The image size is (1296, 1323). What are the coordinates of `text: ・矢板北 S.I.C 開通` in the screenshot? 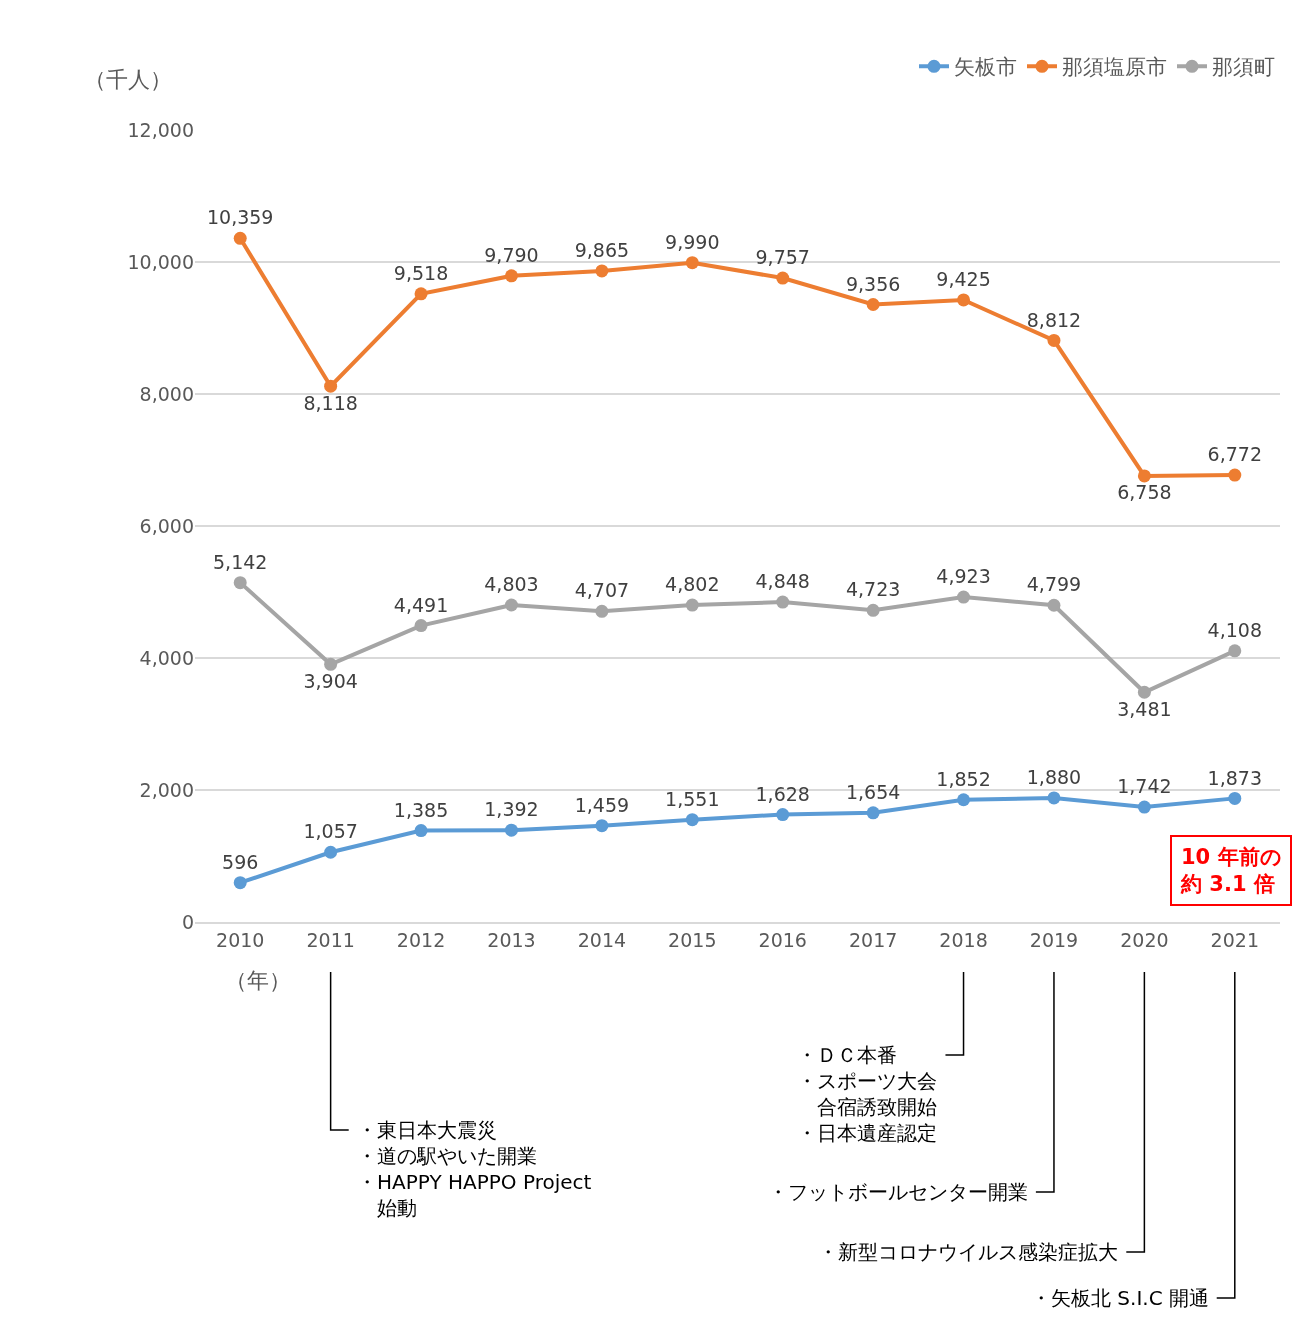 It's located at (1120, 1298).